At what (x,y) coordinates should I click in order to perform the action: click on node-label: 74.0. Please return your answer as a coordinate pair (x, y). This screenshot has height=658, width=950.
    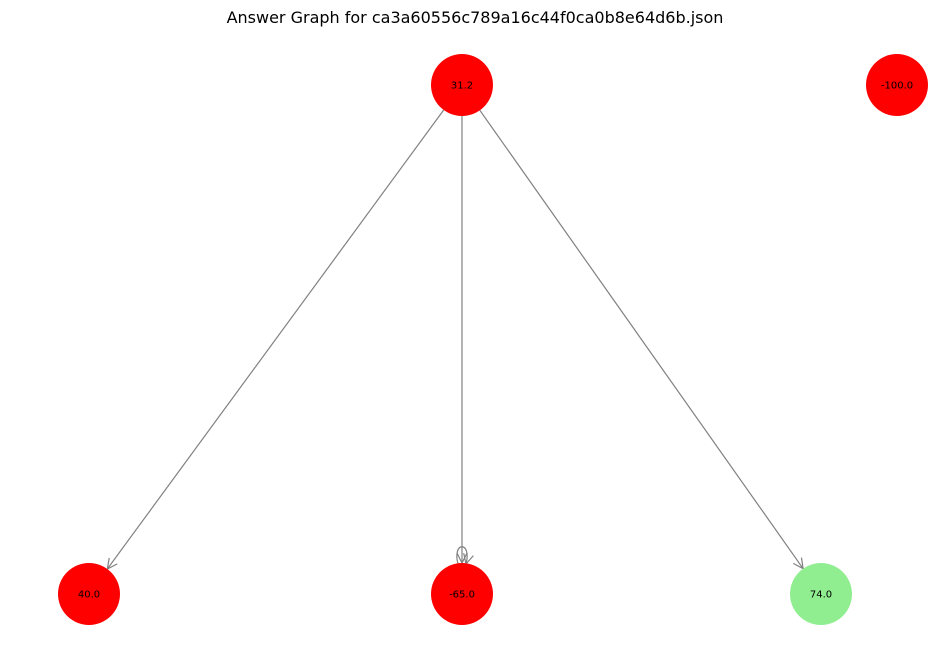
    Looking at the image, I should click on (821, 595).